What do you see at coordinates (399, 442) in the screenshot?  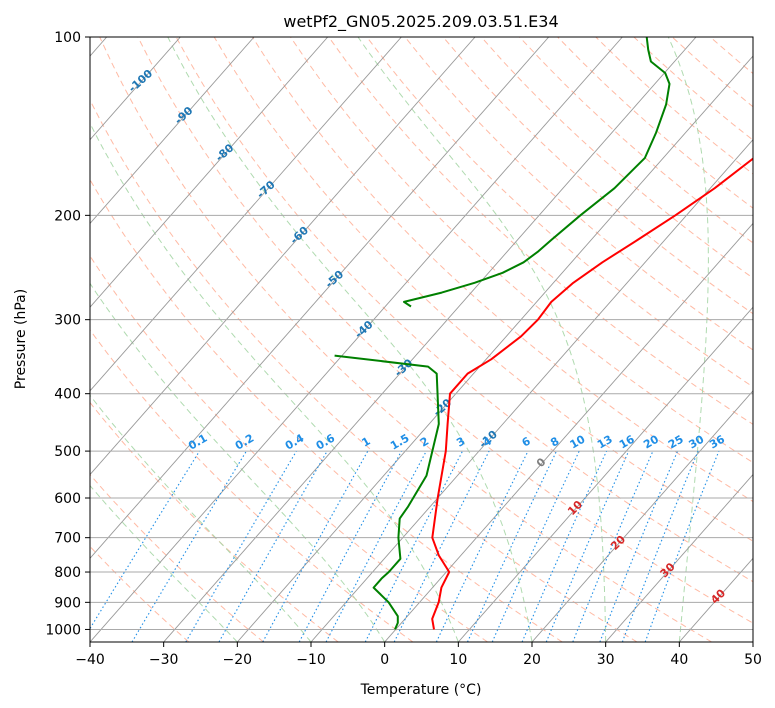 I see `mixing-ratio-label: 1.5` at bounding box center [399, 442].